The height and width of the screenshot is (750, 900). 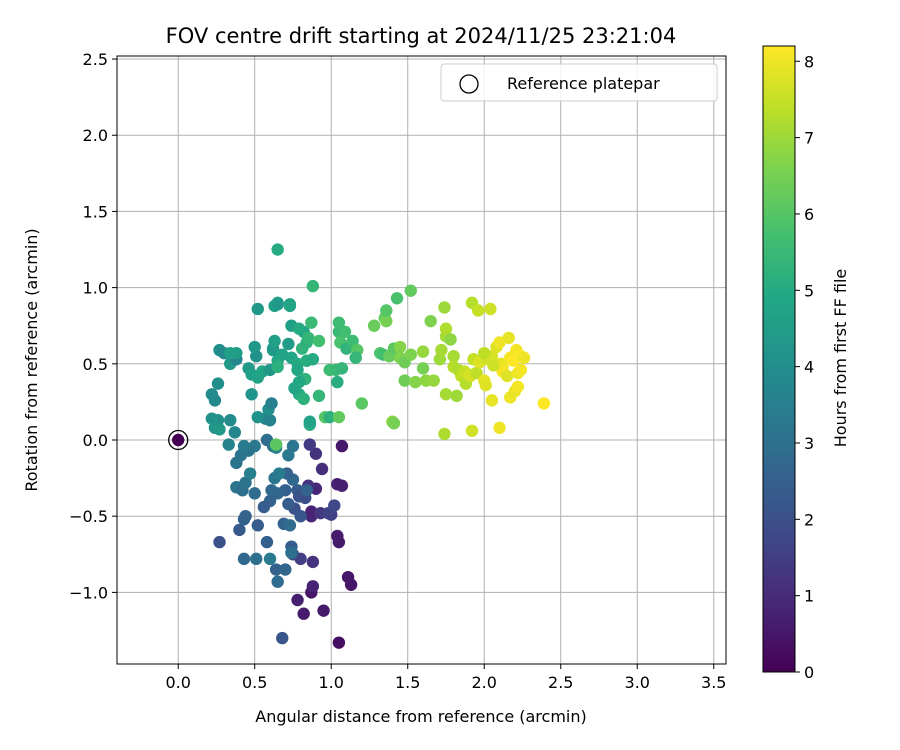 What do you see at coordinates (809, 519) in the screenshot?
I see `colorbar-tick-label: 2` at bounding box center [809, 519].